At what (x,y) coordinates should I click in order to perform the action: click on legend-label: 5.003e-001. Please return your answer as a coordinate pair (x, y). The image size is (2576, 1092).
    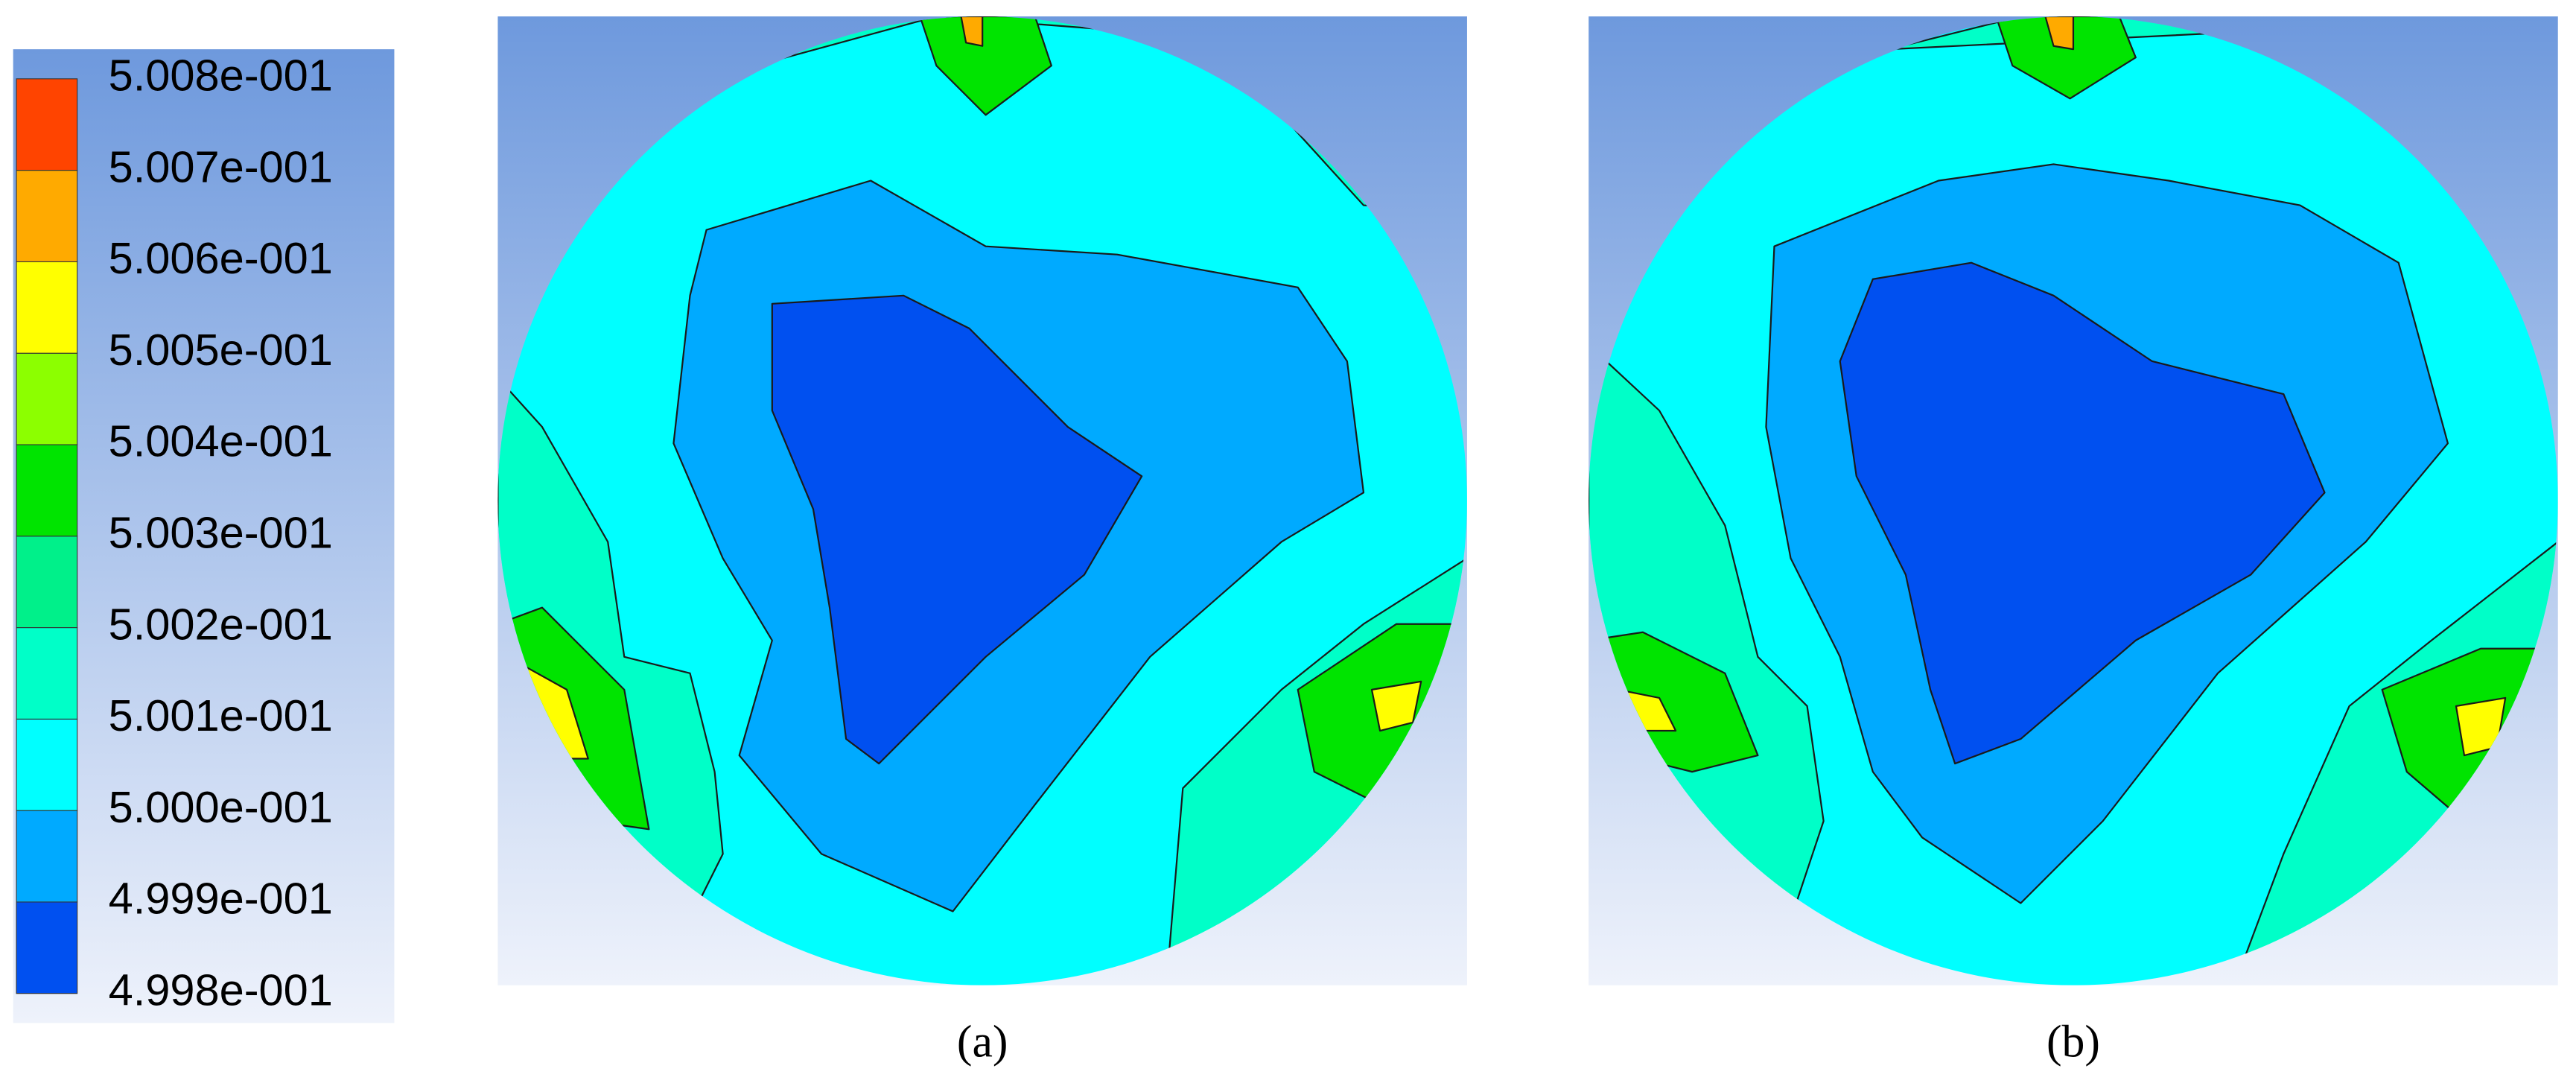
    Looking at the image, I should click on (221, 533).